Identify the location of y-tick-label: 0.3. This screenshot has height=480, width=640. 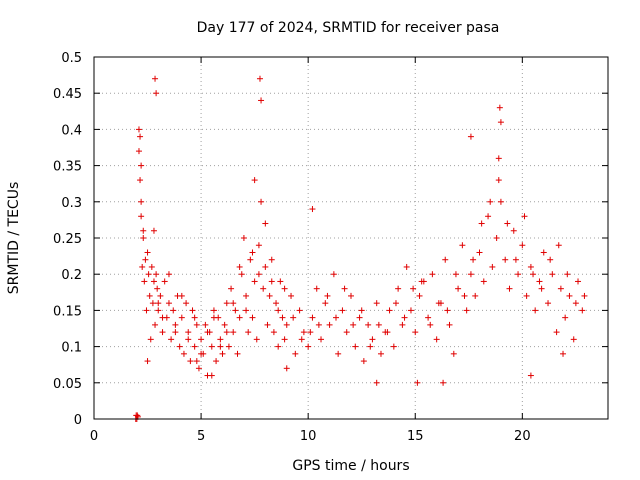
(71, 203).